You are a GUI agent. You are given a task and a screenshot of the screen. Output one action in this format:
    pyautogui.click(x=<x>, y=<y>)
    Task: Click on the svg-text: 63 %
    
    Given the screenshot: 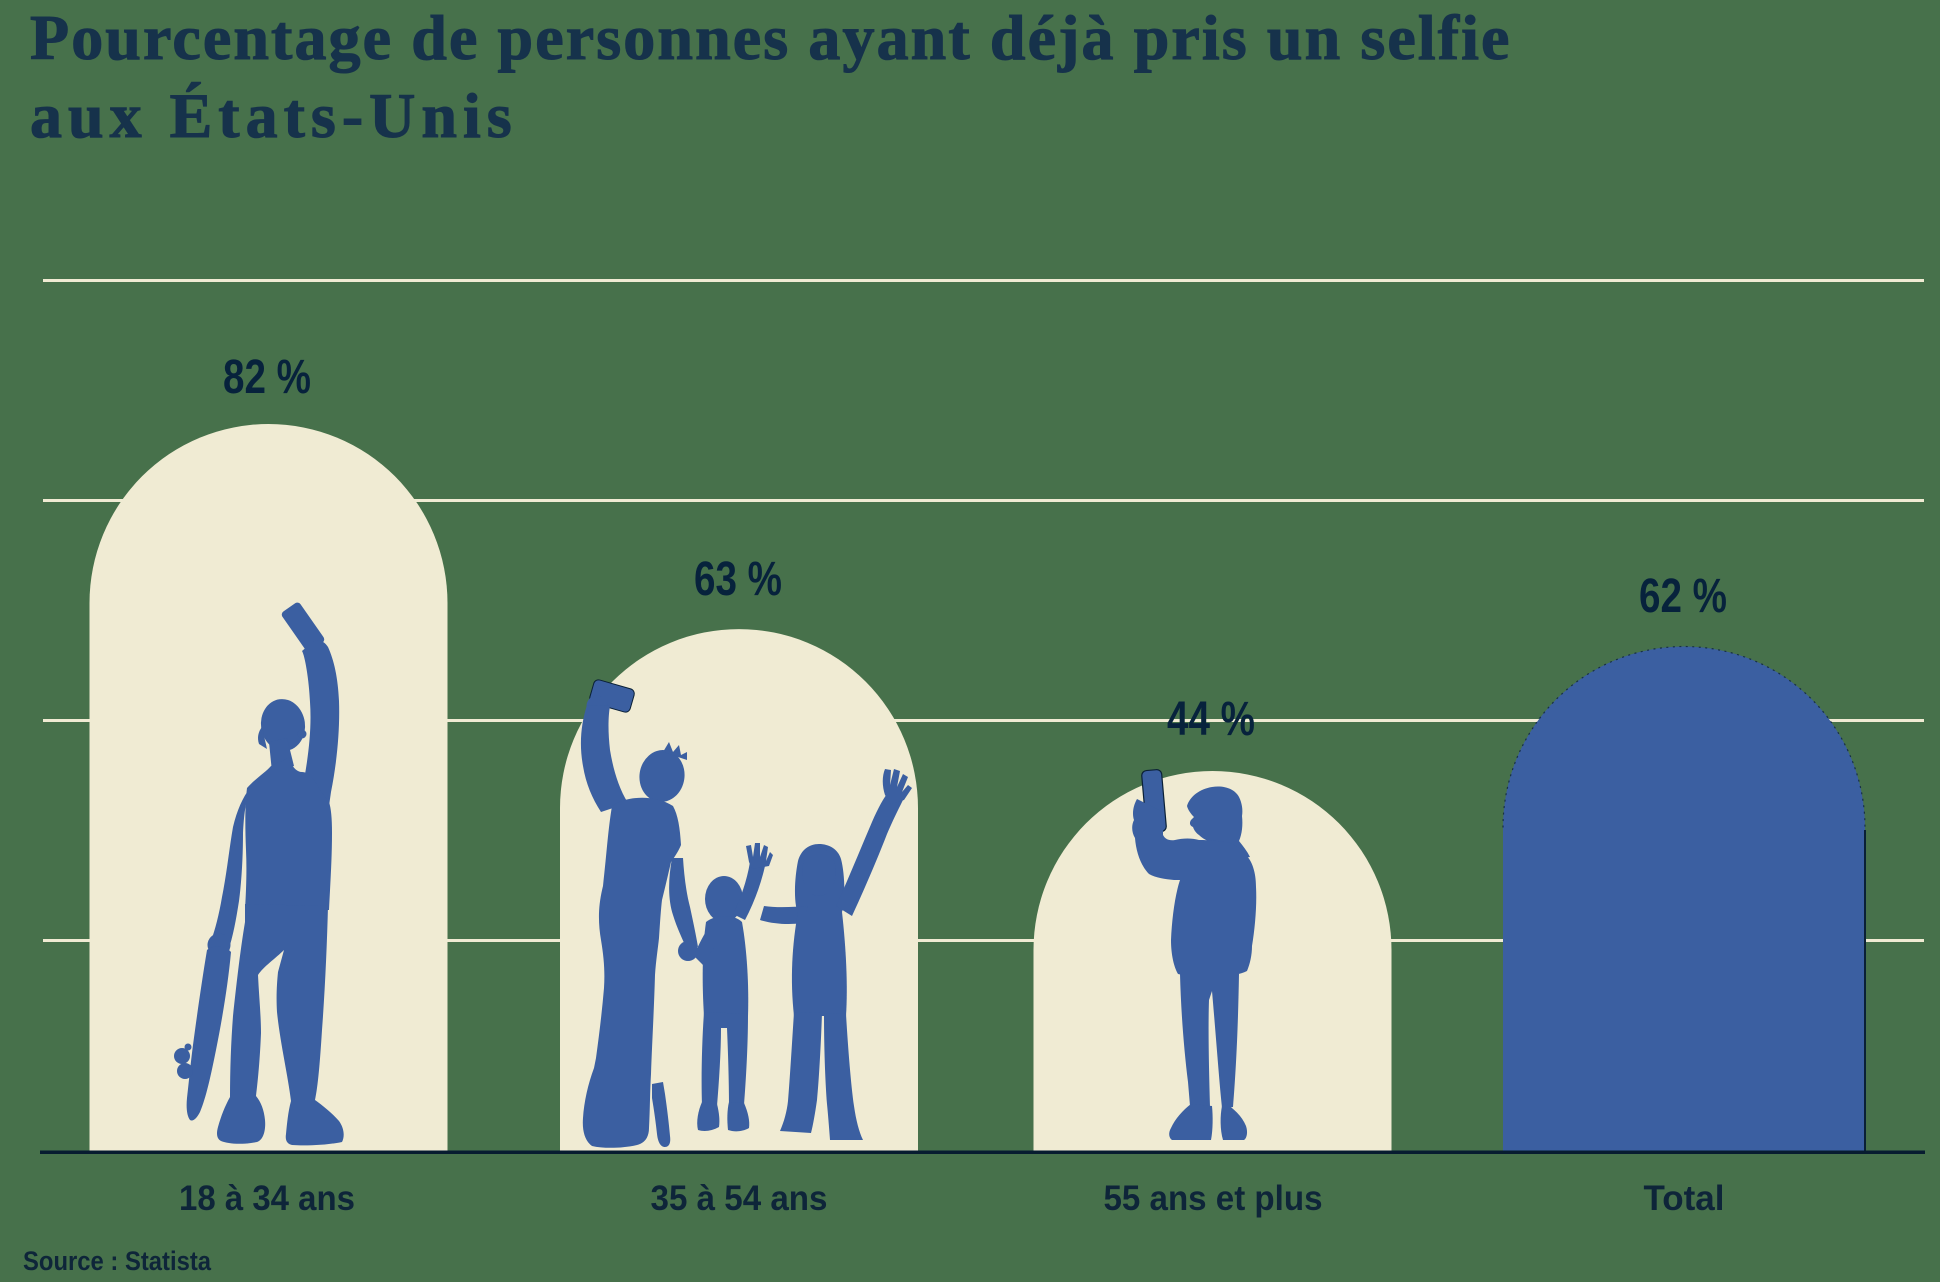 What is the action you would take?
    pyautogui.click(x=738, y=579)
    